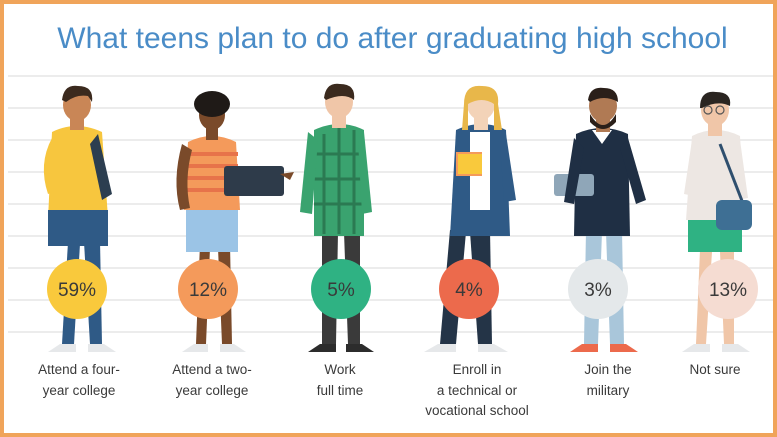  Describe the element at coordinates (477, 410) in the screenshot. I see `label-line: vocational school` at that location.